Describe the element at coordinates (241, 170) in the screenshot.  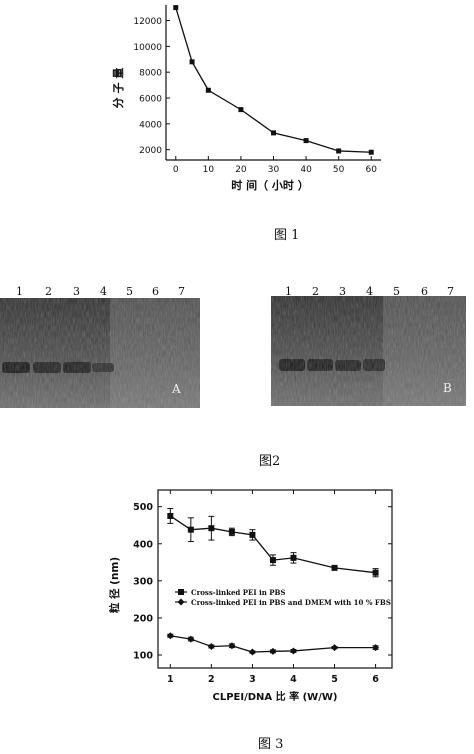
I see `fig1-x-tick-label: 20` at that location.